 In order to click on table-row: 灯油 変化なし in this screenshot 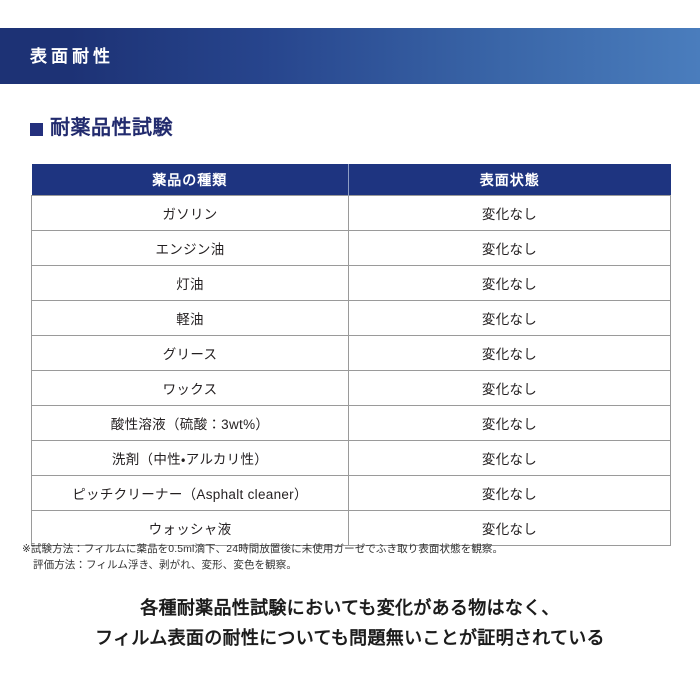, I will do `click(351, 283)`.